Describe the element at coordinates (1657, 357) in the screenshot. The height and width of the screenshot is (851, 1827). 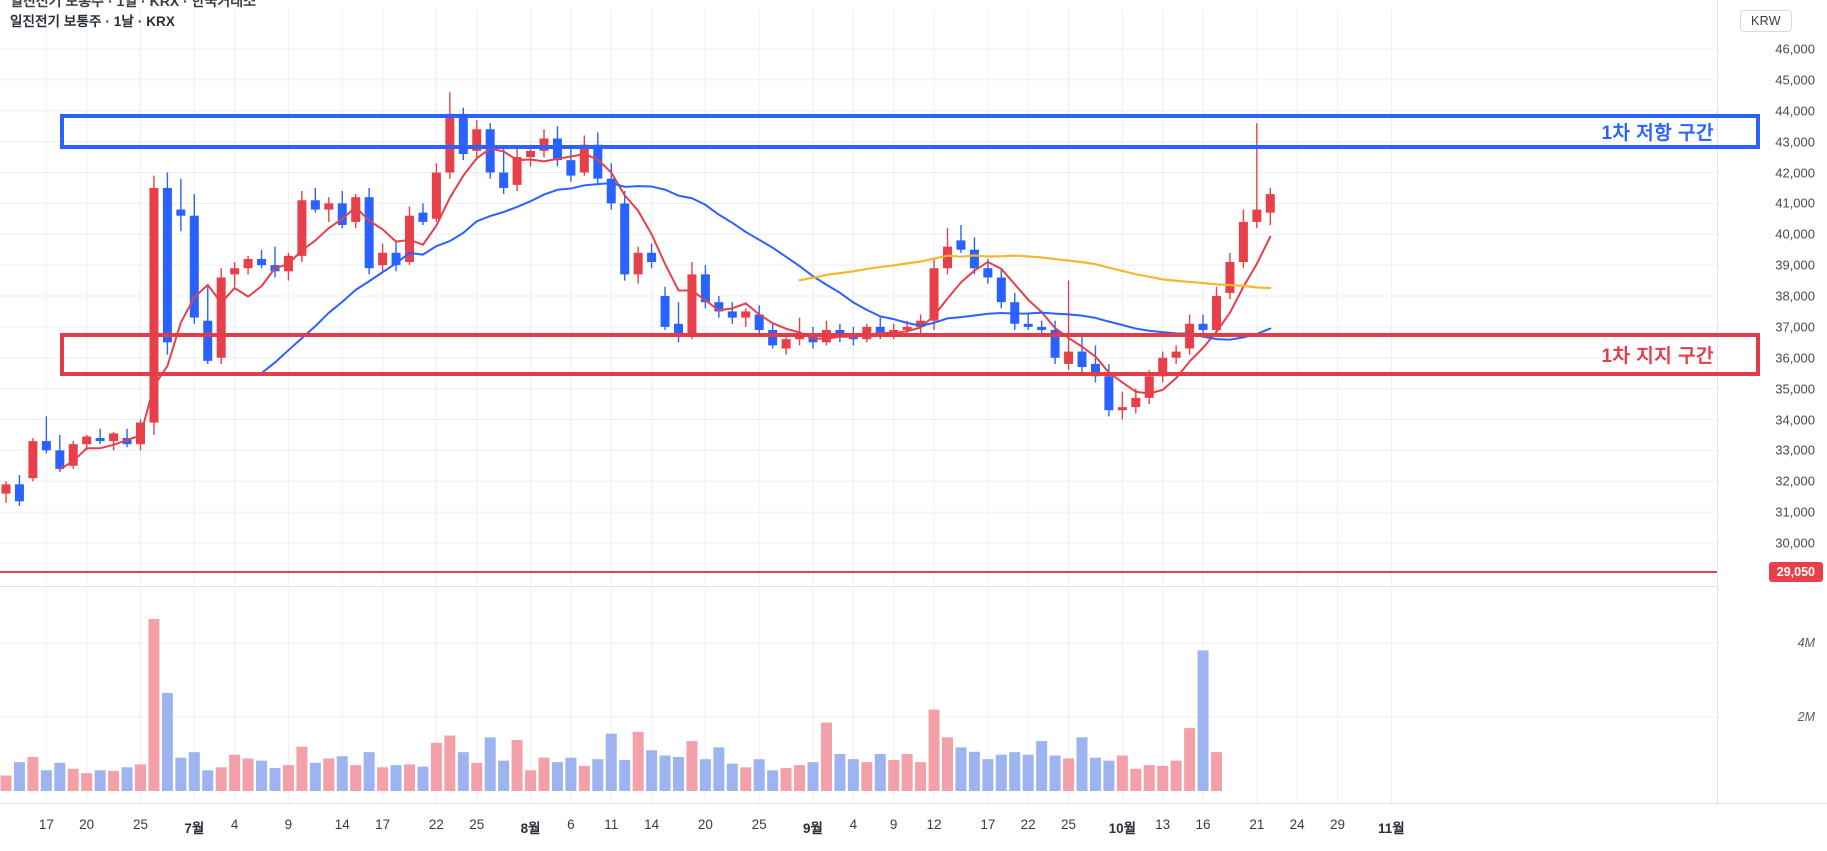
I see `support-zone-label: 1차 지지 구간` at that location.